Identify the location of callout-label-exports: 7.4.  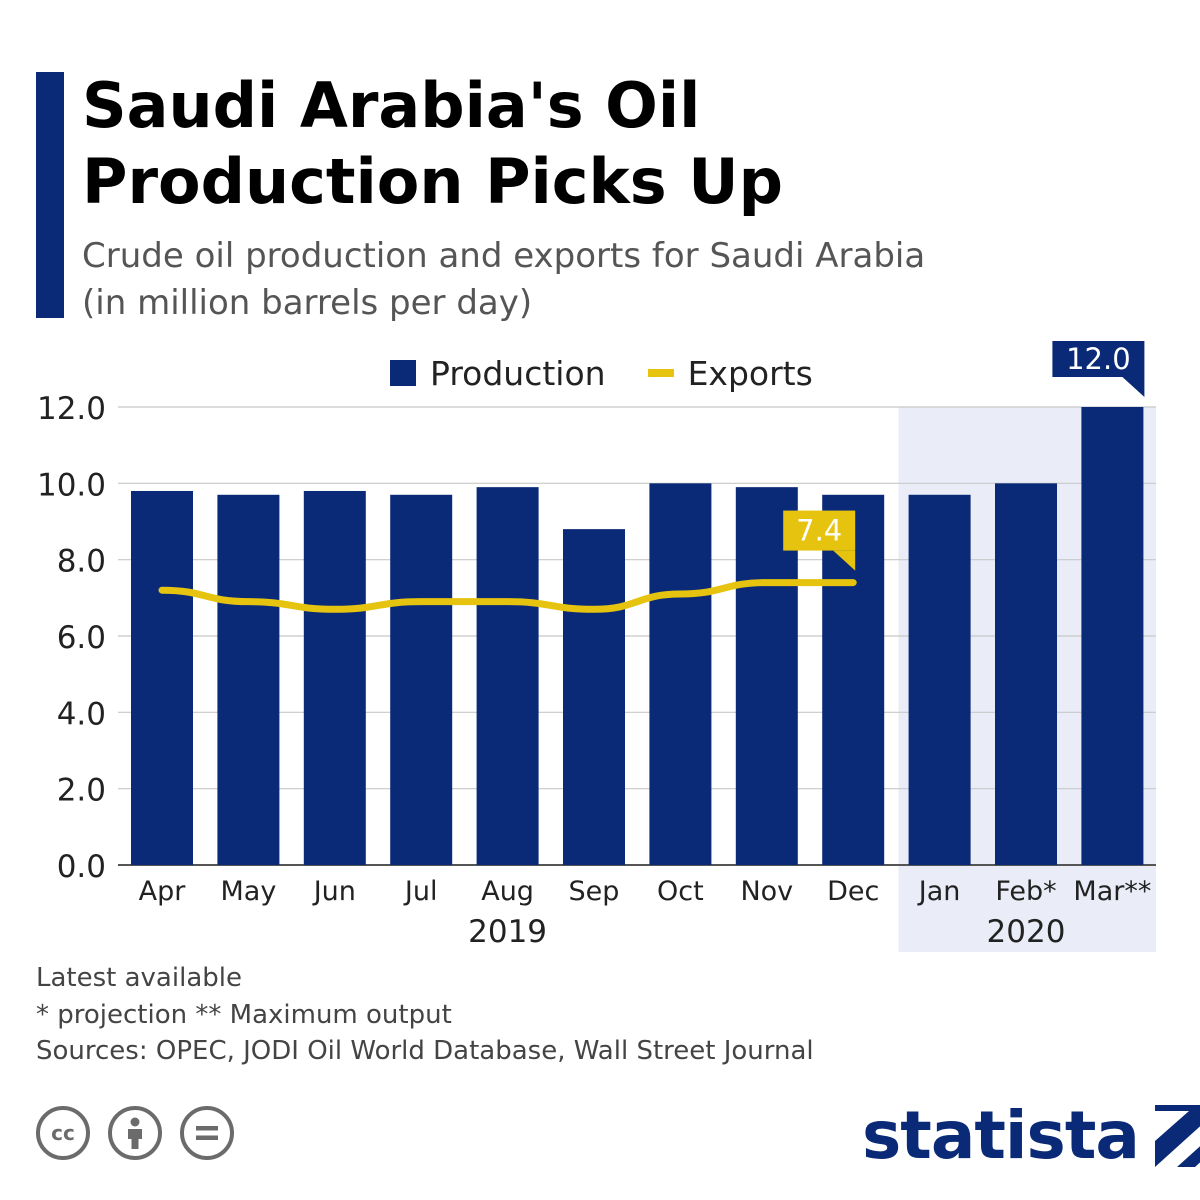
(819, 531).